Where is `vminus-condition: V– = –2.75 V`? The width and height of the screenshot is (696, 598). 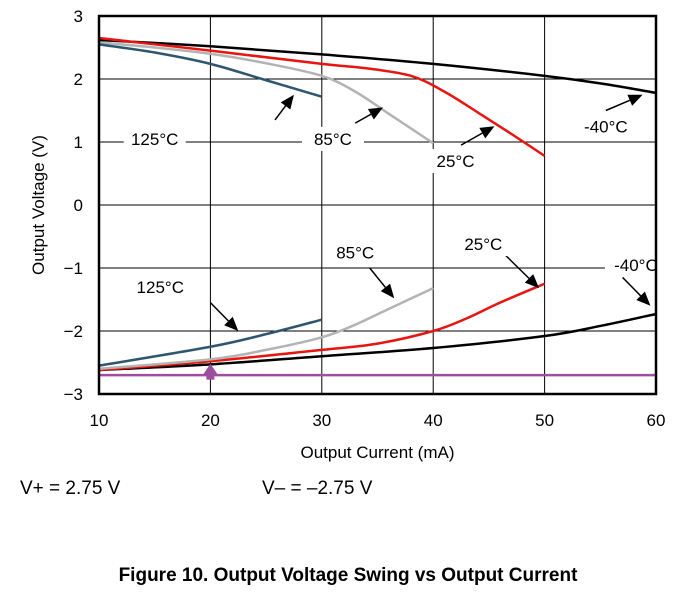
vminus-condition: V– = –2.75 V is located at coordinates (317, 488).